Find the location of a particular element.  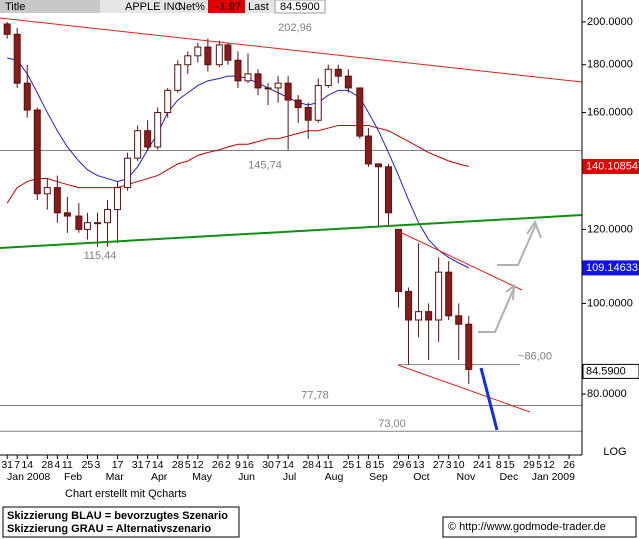

legend-text: Skizzierung BLAU = bevorzugtes Szenario is located at coordinates (117, 516).